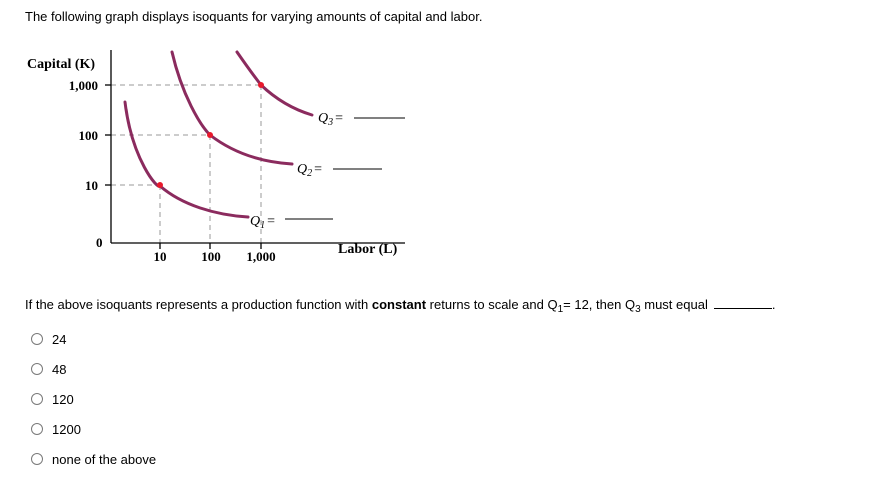  What do you see at coordinates (309, 170) in the screenshot?
I see `isoquant-q2-label: Q2 =` at bounding box center [309, 170].